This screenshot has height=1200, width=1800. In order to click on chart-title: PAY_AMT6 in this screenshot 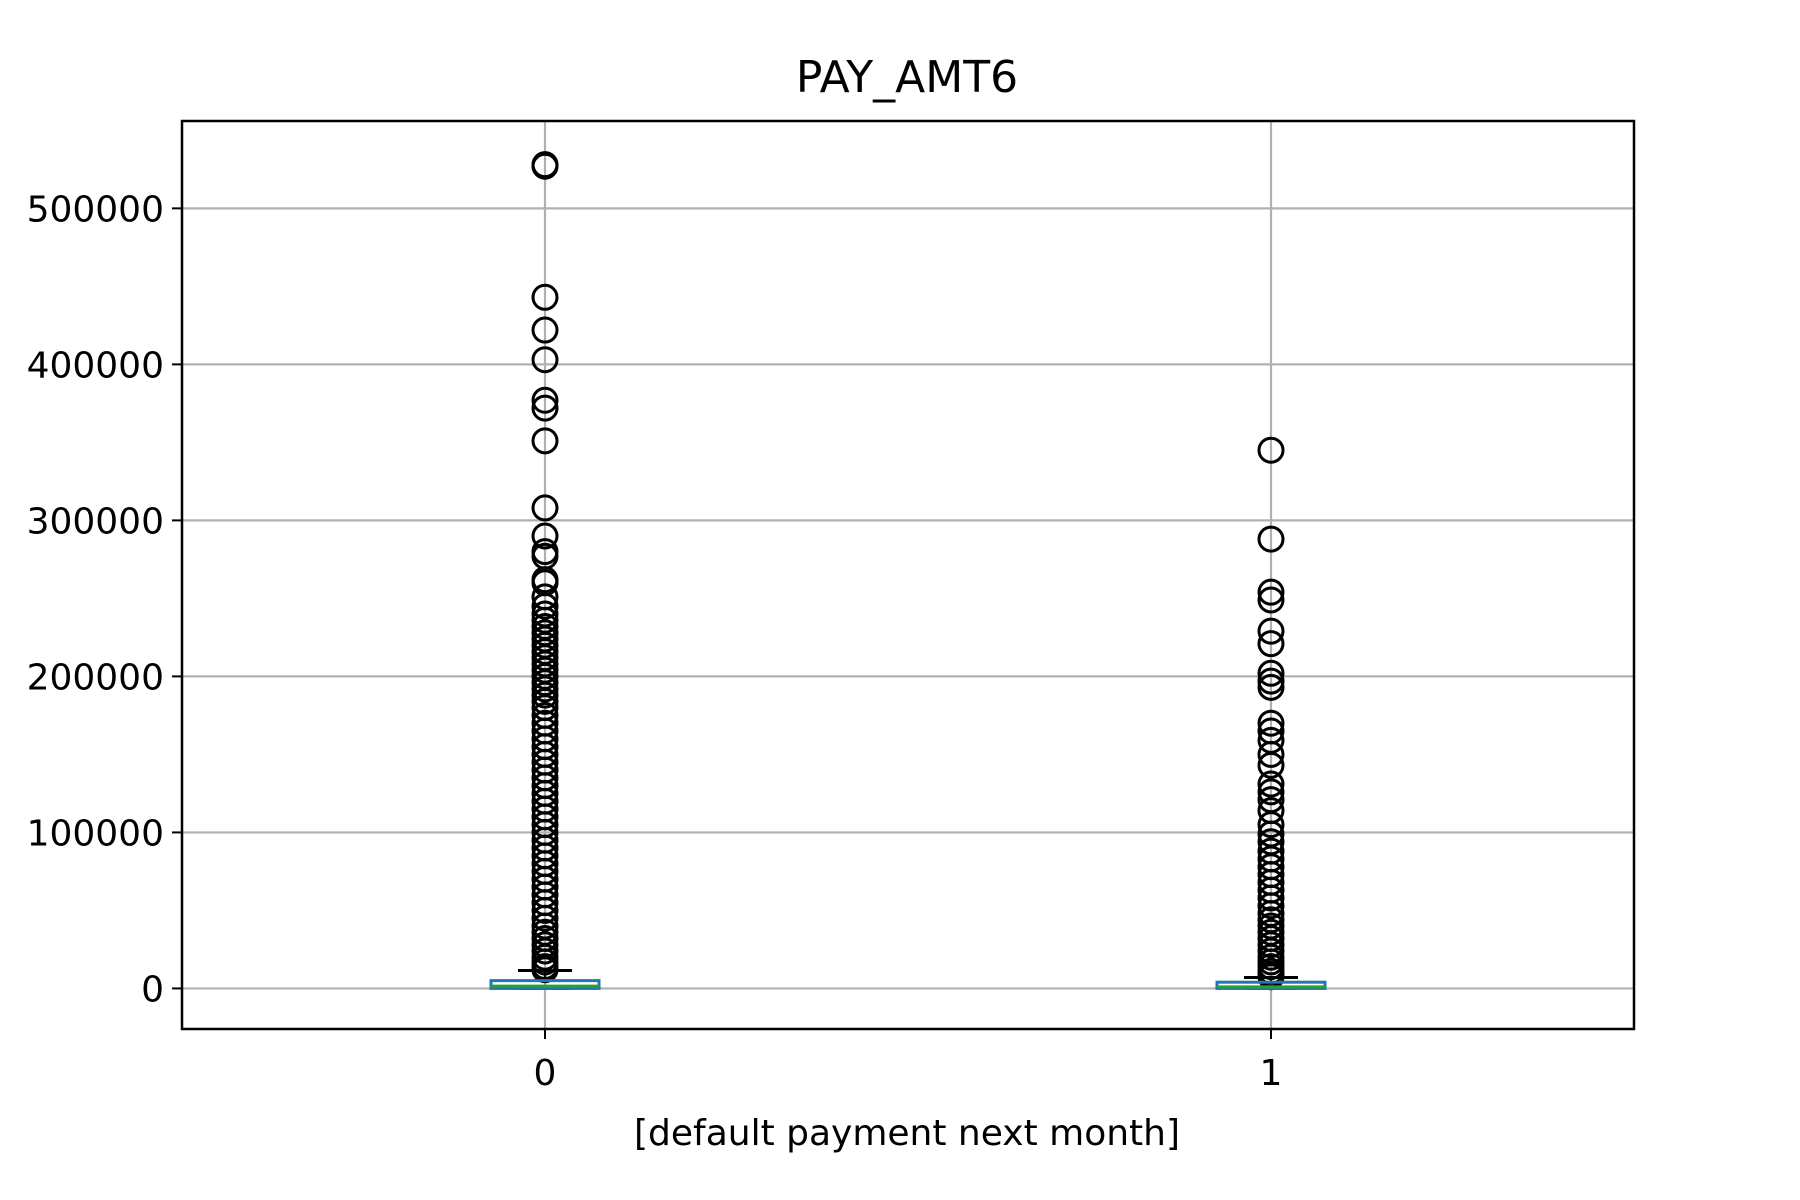, I will do `click(907, 77)`.